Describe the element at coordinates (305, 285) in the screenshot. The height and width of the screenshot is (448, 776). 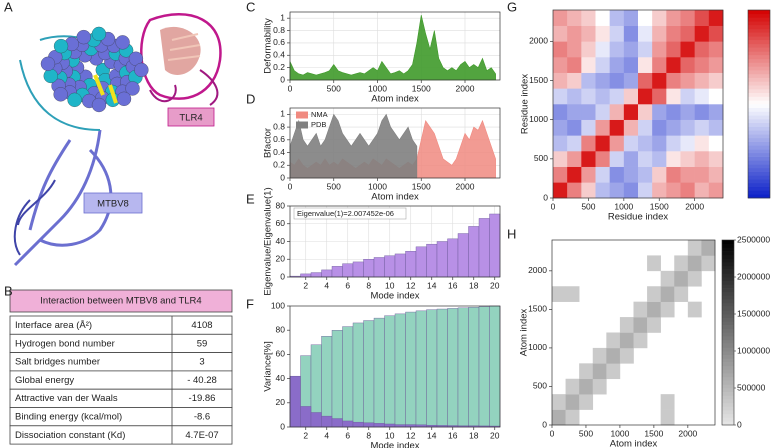
I see `x-tick-label: 2` at that location.